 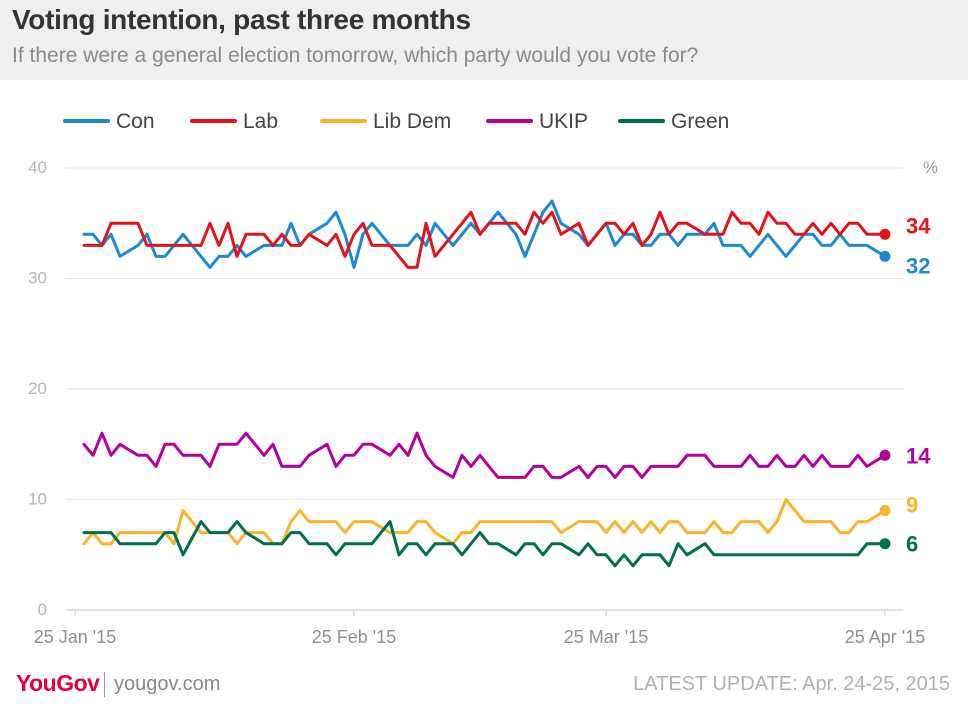 I want to click on end-point-green, so click(x=885, y=544).